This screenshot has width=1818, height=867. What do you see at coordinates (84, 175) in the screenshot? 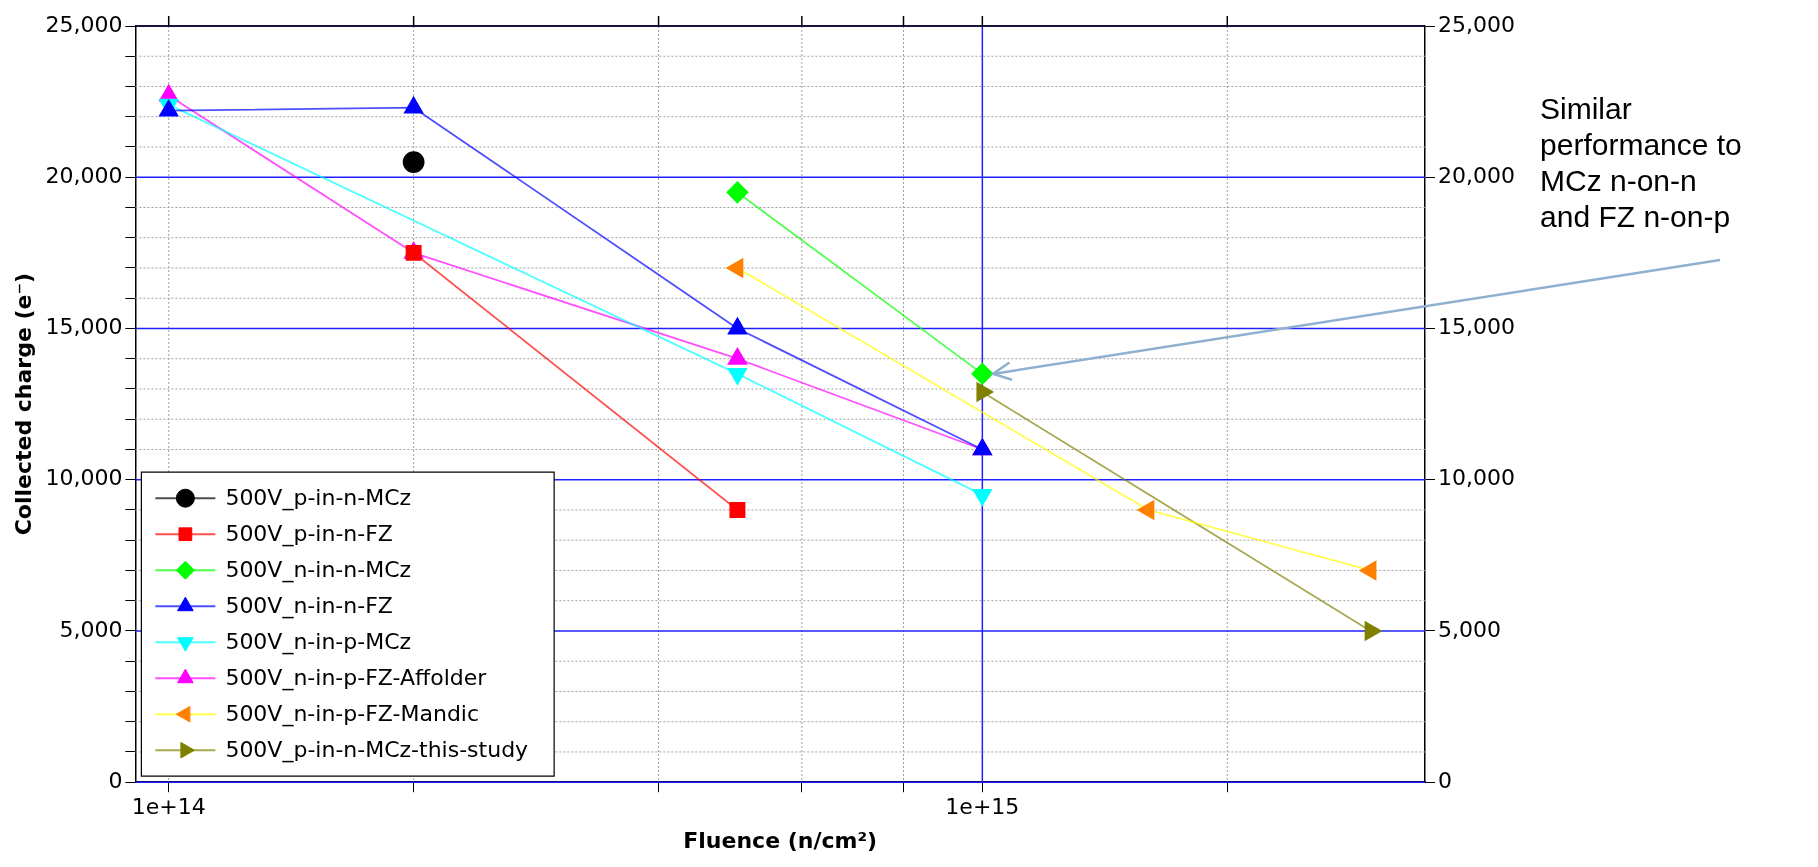
I see `y-tick-label: 20,000` at bounding box center [84, 175].